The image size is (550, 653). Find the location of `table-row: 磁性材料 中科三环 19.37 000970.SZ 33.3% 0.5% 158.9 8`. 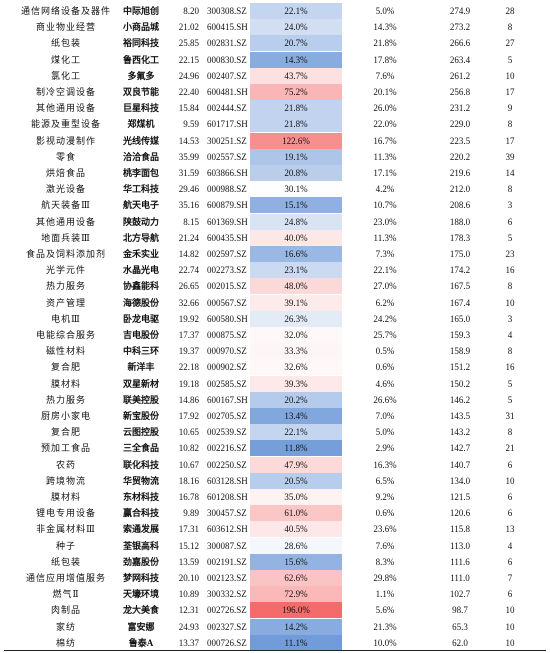

table-row: 磁性材料 中科三环 19.37 000970.SZ 33.3% 0.5% 158.9 8 is located at coordinates (275, 351).